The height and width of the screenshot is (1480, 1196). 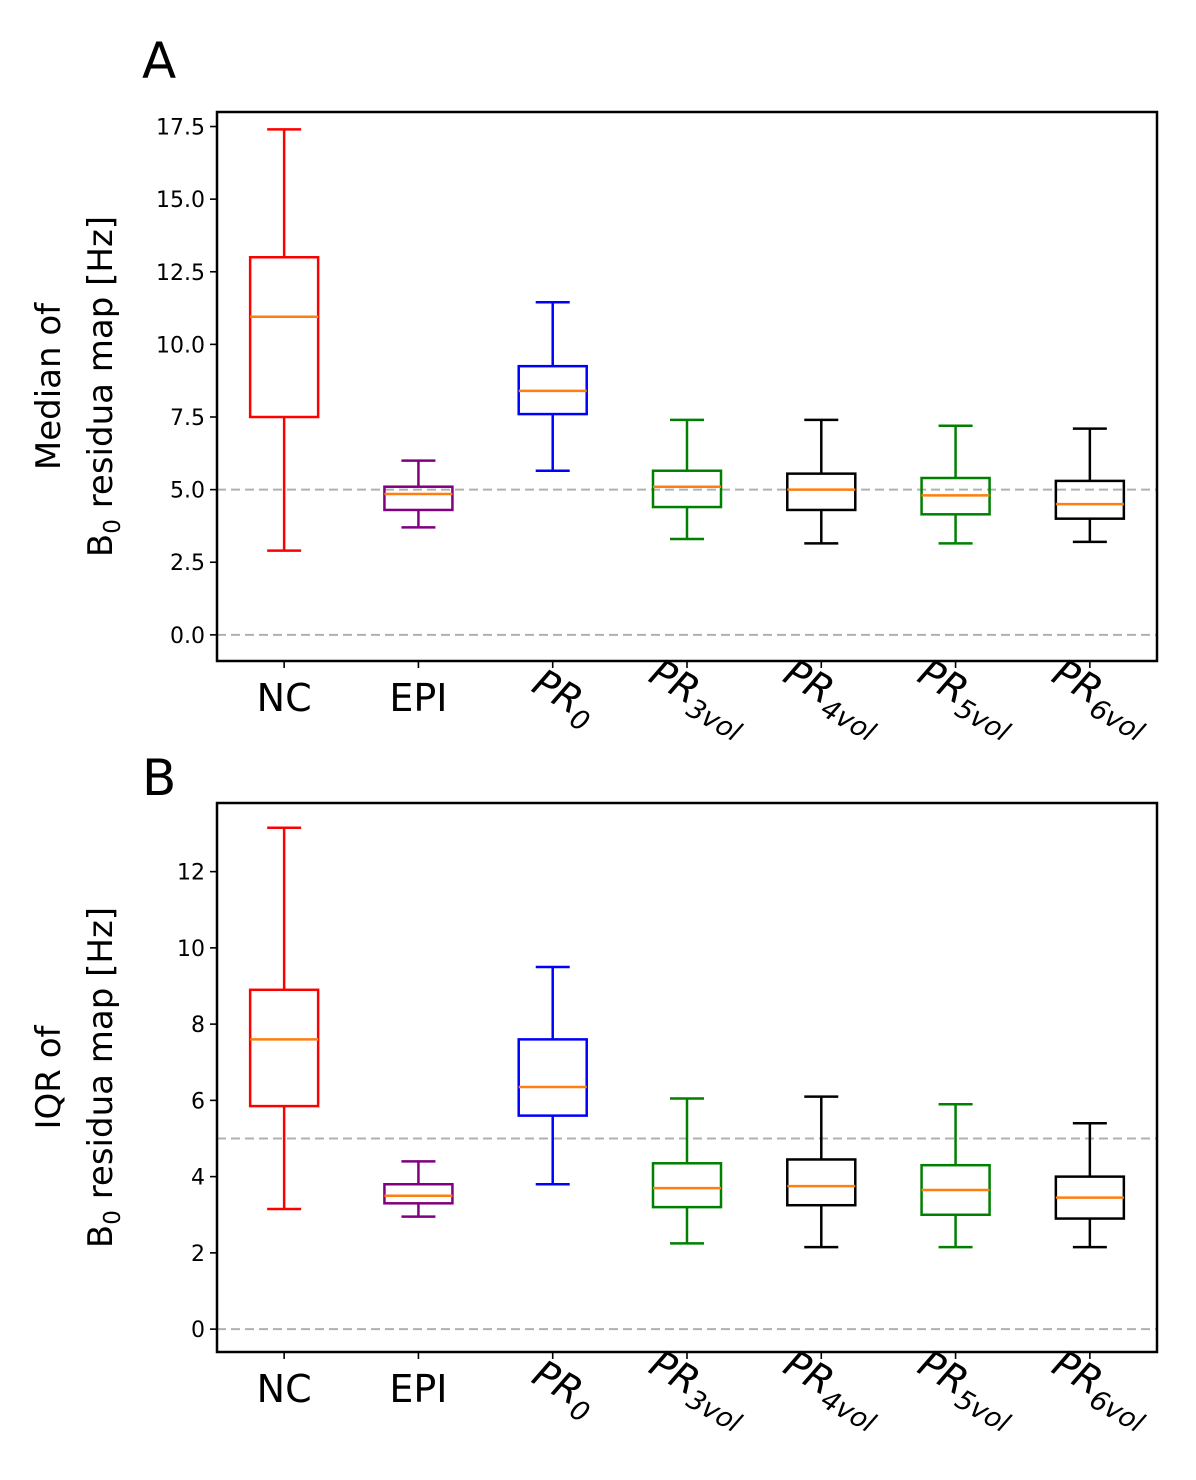 I want to click on panel-label: A, so click(x=159, y=61).